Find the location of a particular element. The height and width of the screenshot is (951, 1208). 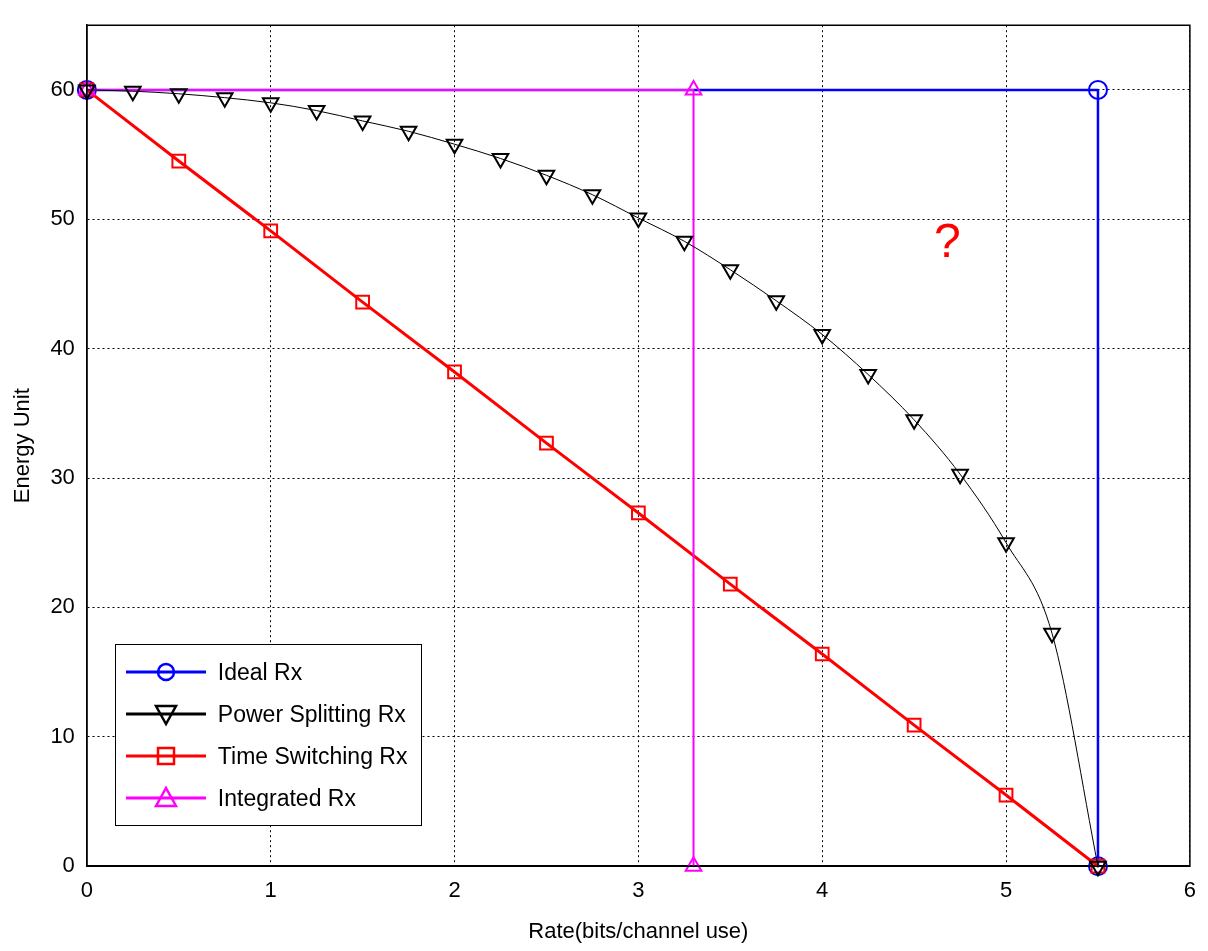

annotation: ? is located at coordinates (947, 241).